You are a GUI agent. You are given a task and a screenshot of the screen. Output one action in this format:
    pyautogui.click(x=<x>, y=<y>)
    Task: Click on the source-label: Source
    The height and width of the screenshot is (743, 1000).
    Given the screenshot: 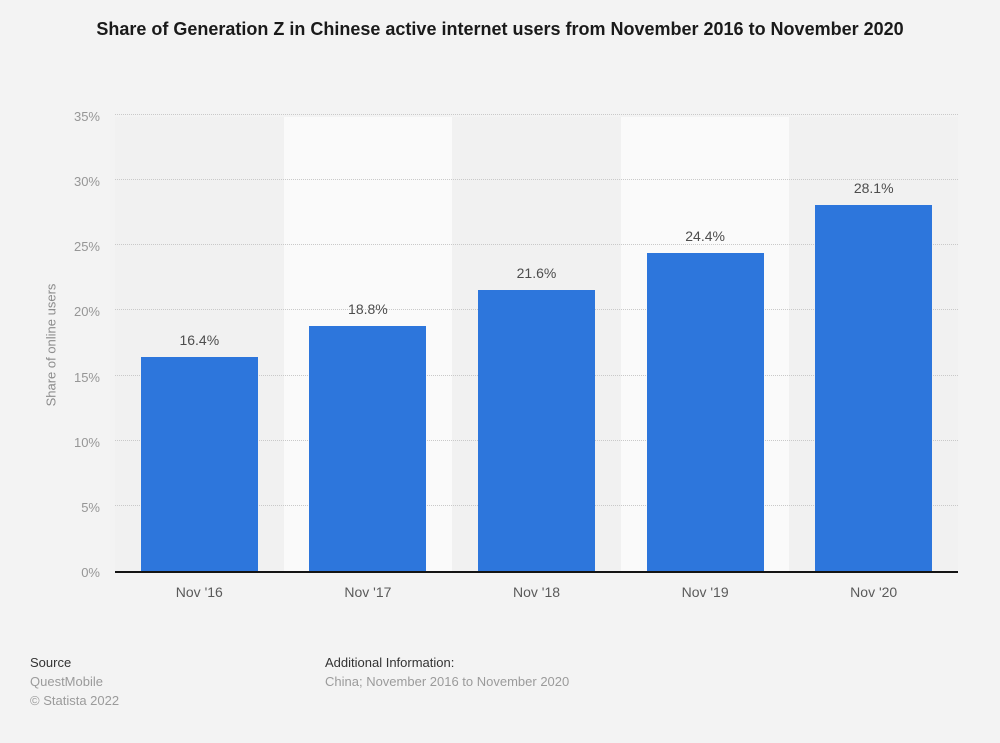 What is the action you would take?
    pyautogui.click(x=51, y=662)
    